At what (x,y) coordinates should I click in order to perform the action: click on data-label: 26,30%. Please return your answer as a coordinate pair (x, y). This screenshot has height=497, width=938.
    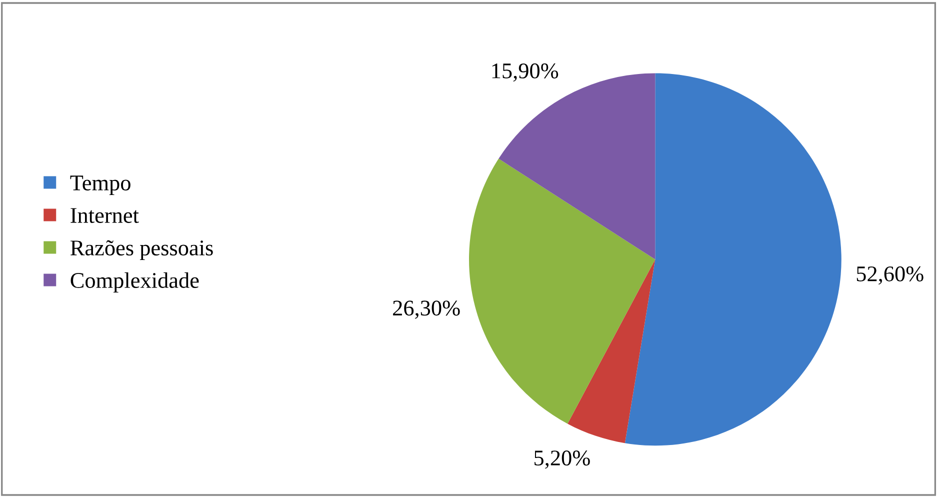
    Looking at the image, I should click on (426, 309).